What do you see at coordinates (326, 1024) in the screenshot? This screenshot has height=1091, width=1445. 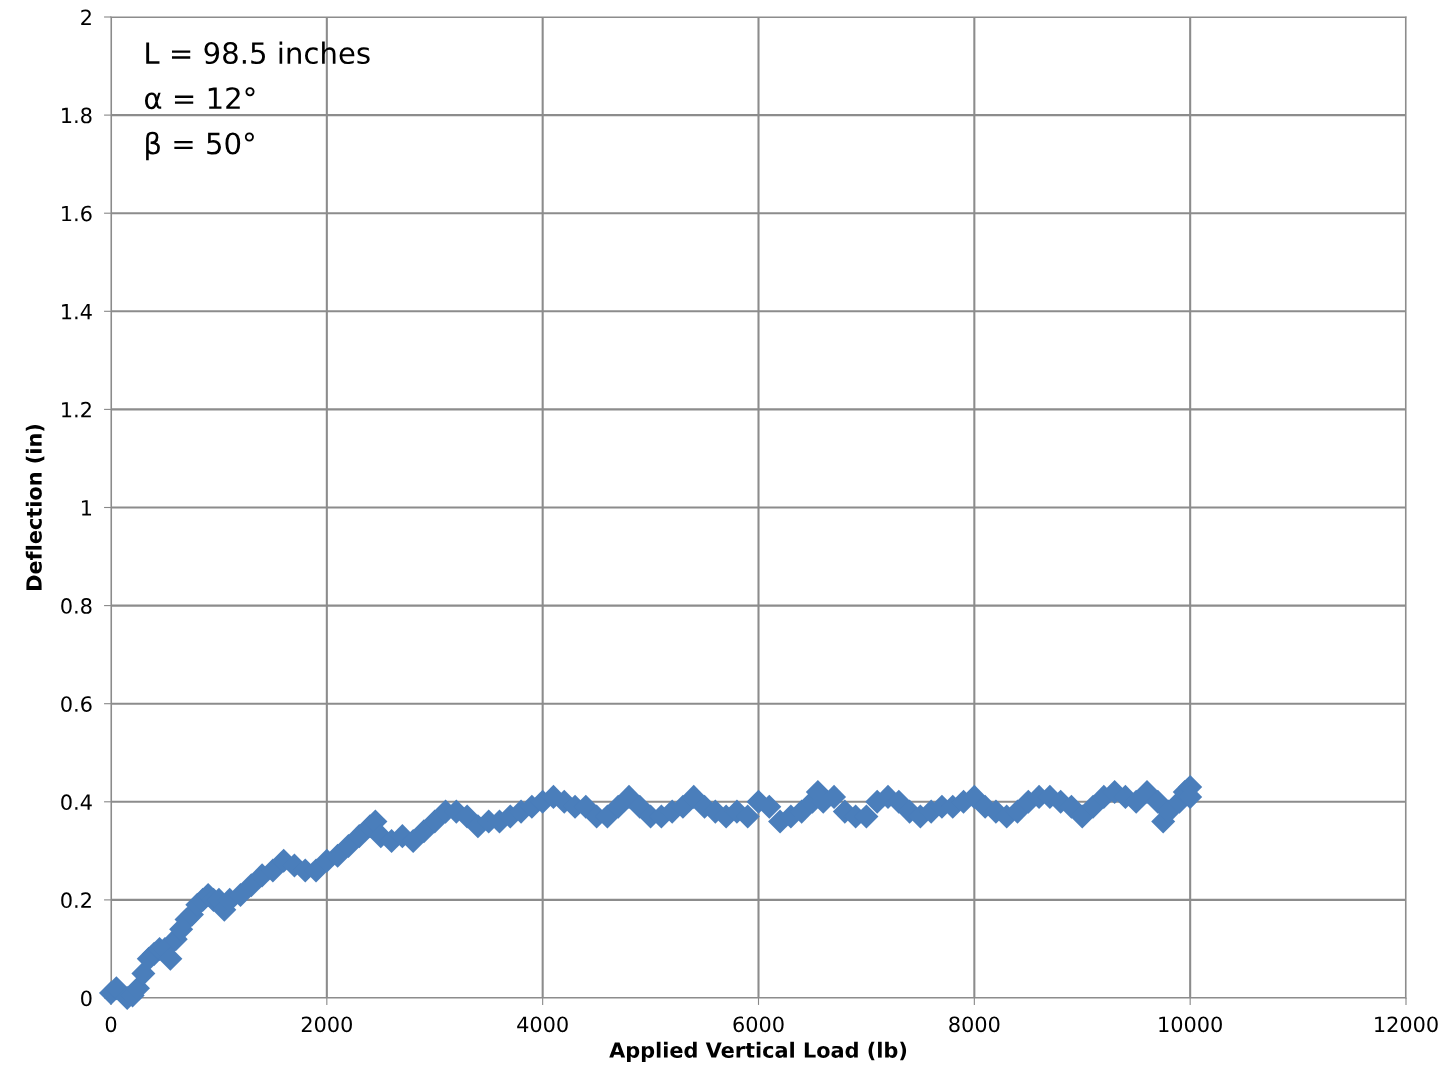 I see `x-tick-label: 2000` at bounding box center [326, 1024].